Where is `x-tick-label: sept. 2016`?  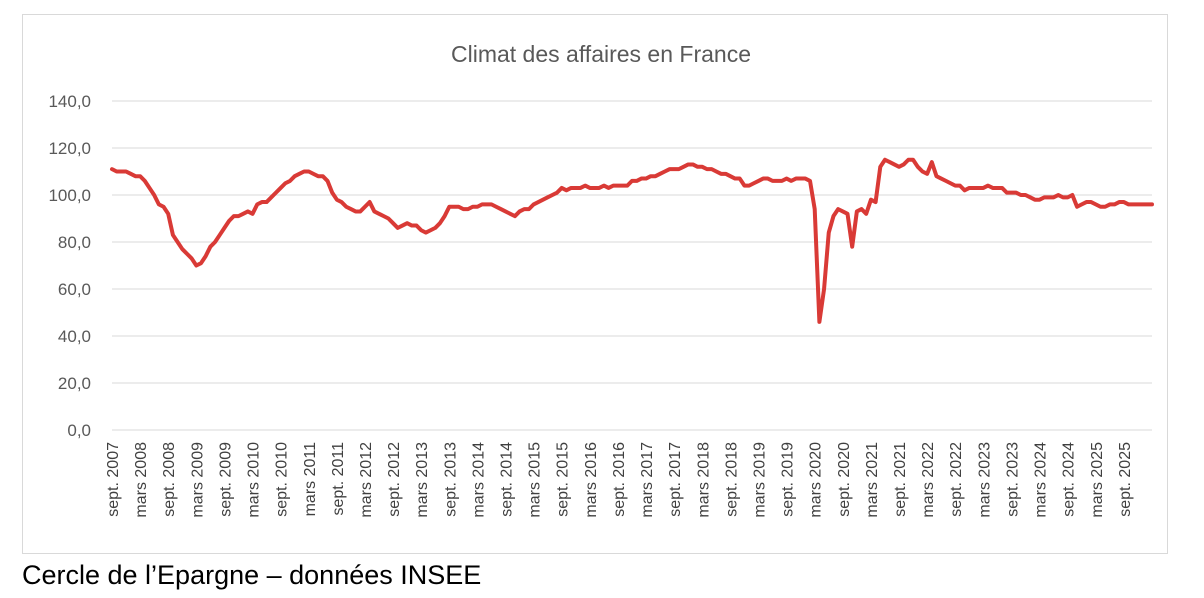 x-tick-label: sept. 2016 is located at coordinates (619, 479).